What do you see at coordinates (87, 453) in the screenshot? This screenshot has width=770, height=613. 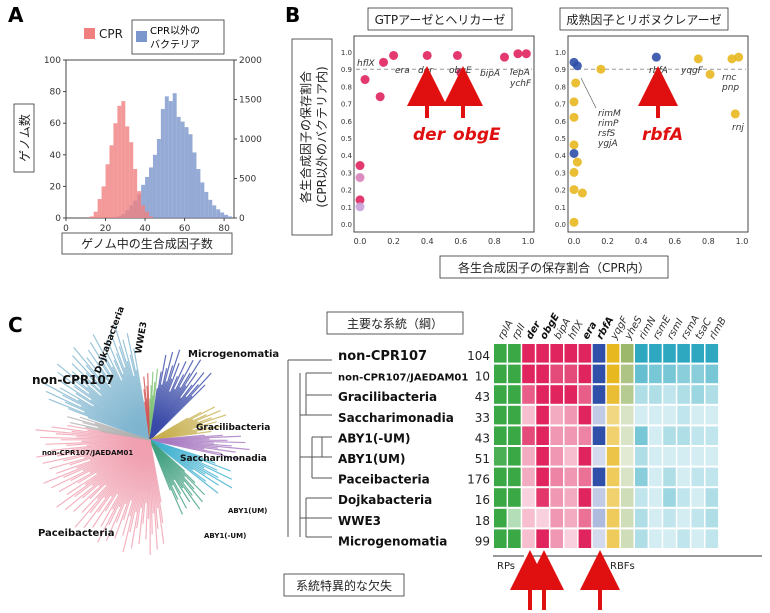 I see `tree-label-jaedam01: non-CPR107/JAEDAM01` at bounding box center [87, 453].